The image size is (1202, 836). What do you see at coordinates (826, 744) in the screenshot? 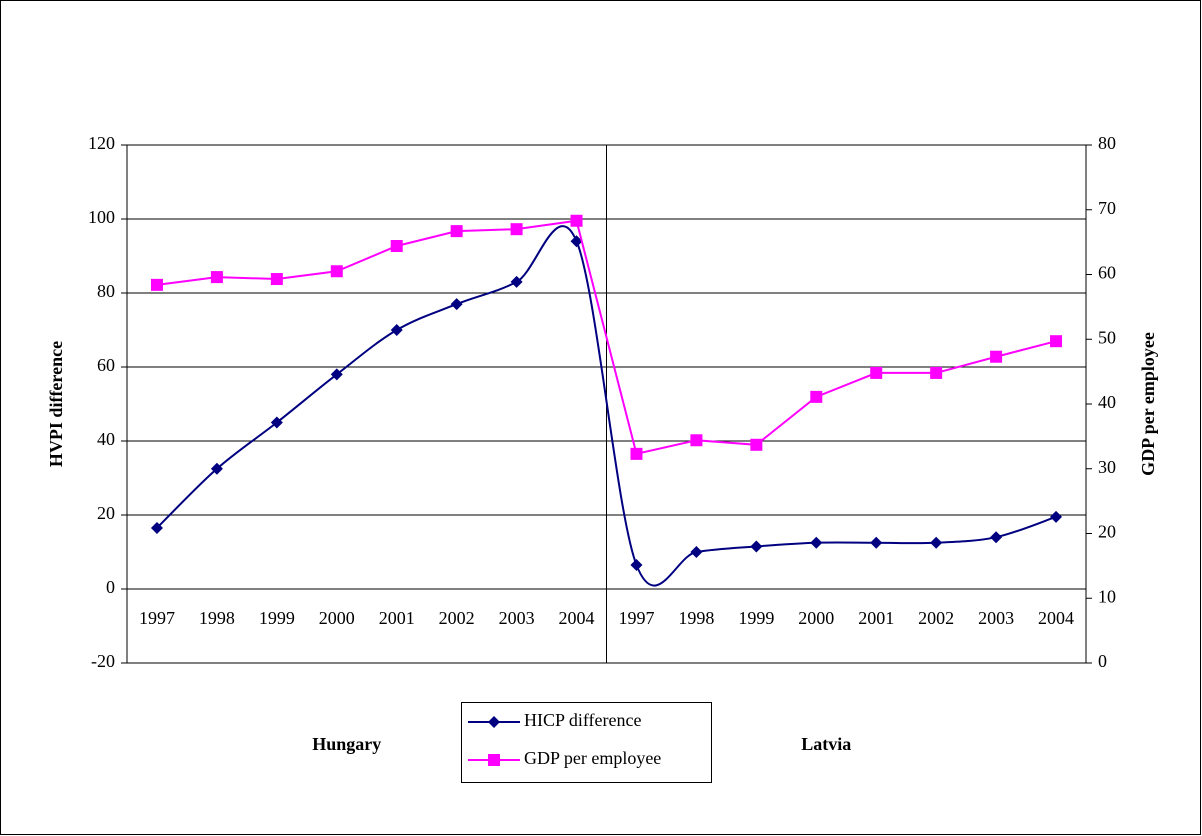
I see `group-label: Latvia` at bounding box center [826, 744].